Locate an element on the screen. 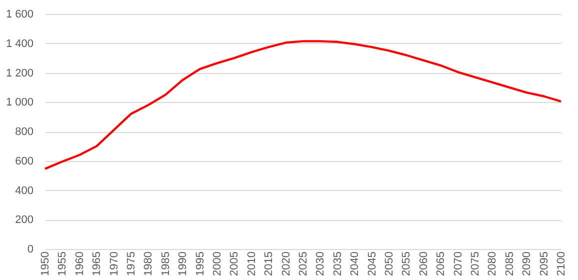  x-tick-label: 2060 is located at coordinates (424, 264).